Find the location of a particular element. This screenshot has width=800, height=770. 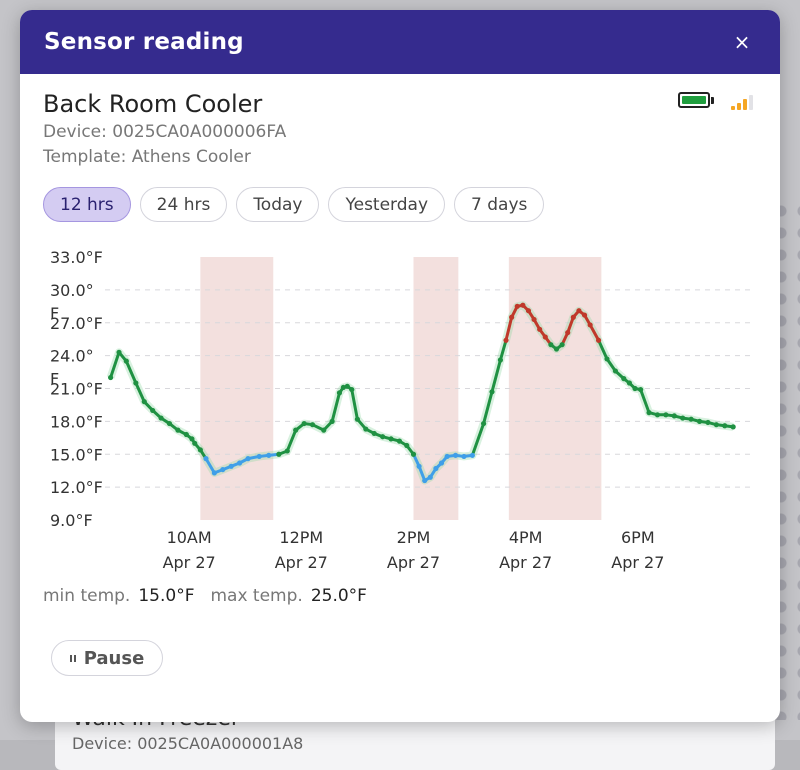

battery-full-icon is located at coordinates (694, 100).